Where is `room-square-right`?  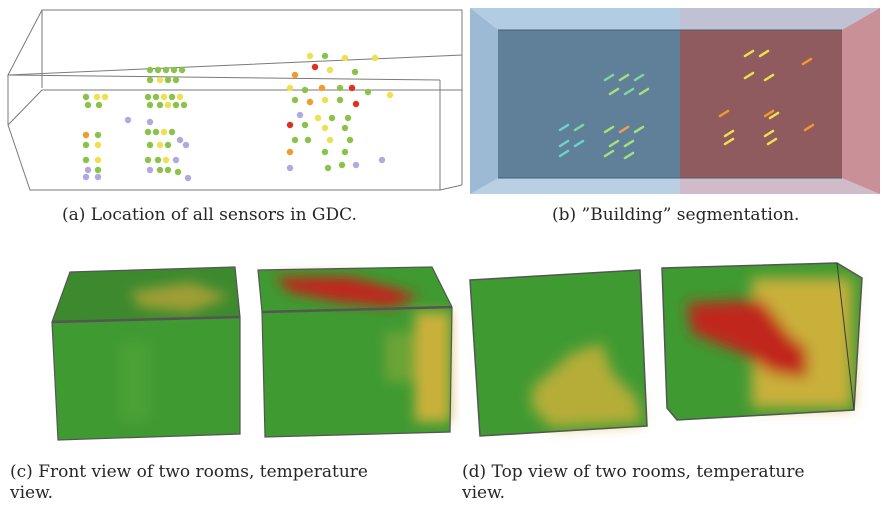
room-square-right is located at coordinates (762, 341).